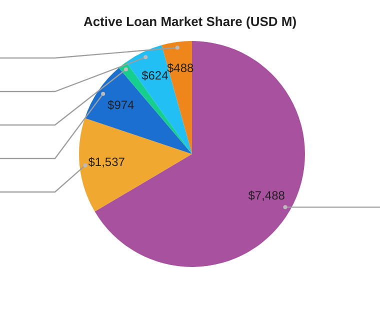 The width and height of the screenshot is (380, 320). I want to click on data-label: $7,488, so click(267, 195).